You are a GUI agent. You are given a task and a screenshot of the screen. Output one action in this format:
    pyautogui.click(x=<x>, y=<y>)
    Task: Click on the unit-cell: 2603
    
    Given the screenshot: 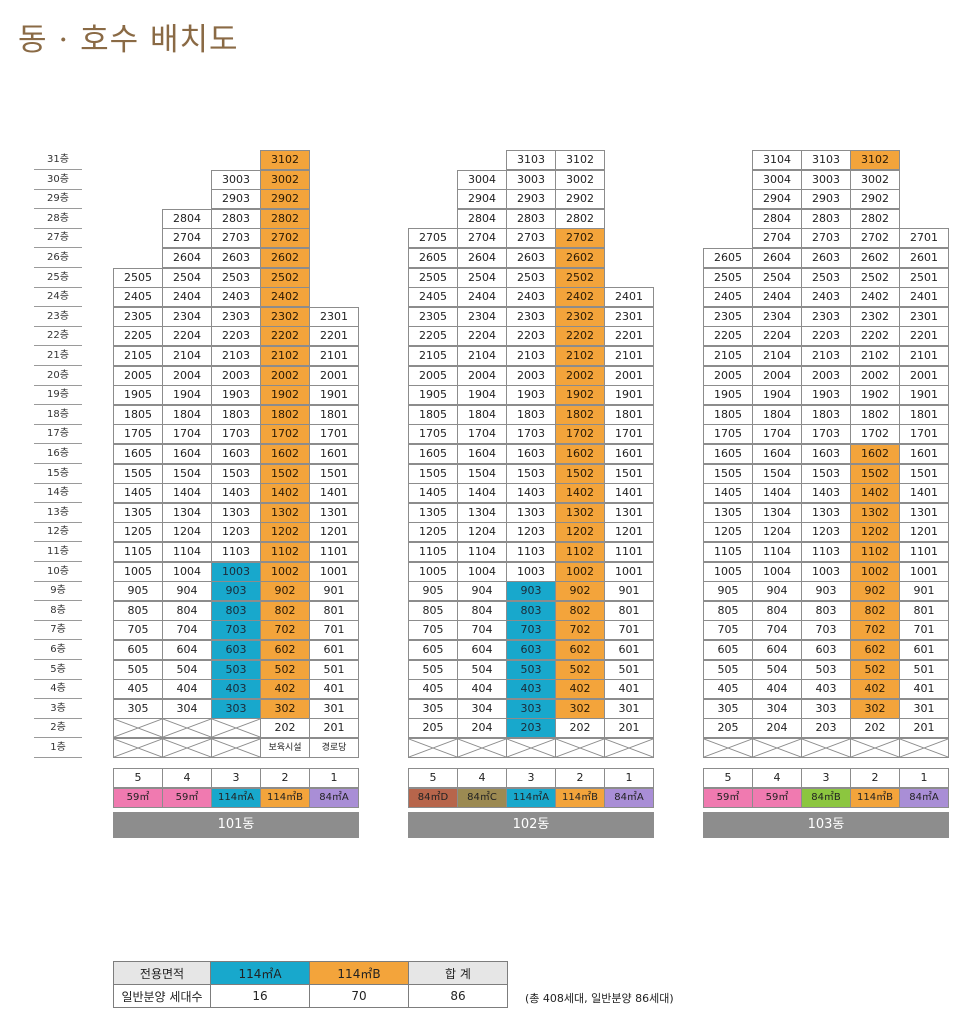 What is the action you would take?
    pyautogui.click(x=531, y=258)
    